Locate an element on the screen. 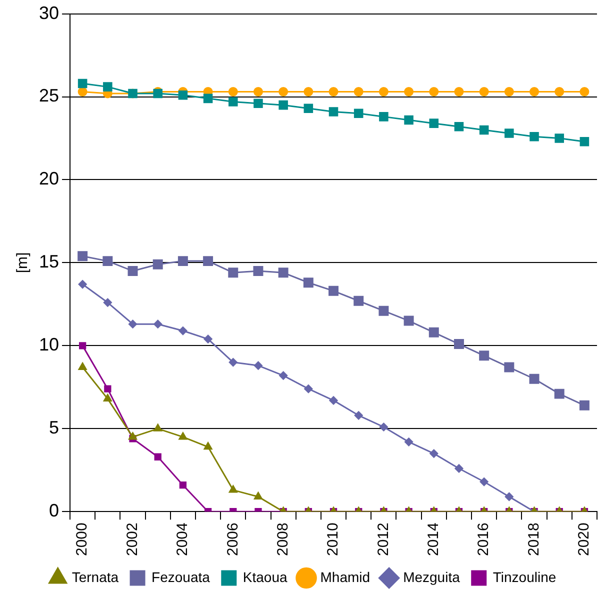  x-tick-label: 2020 is located at coordinates (584, 539).